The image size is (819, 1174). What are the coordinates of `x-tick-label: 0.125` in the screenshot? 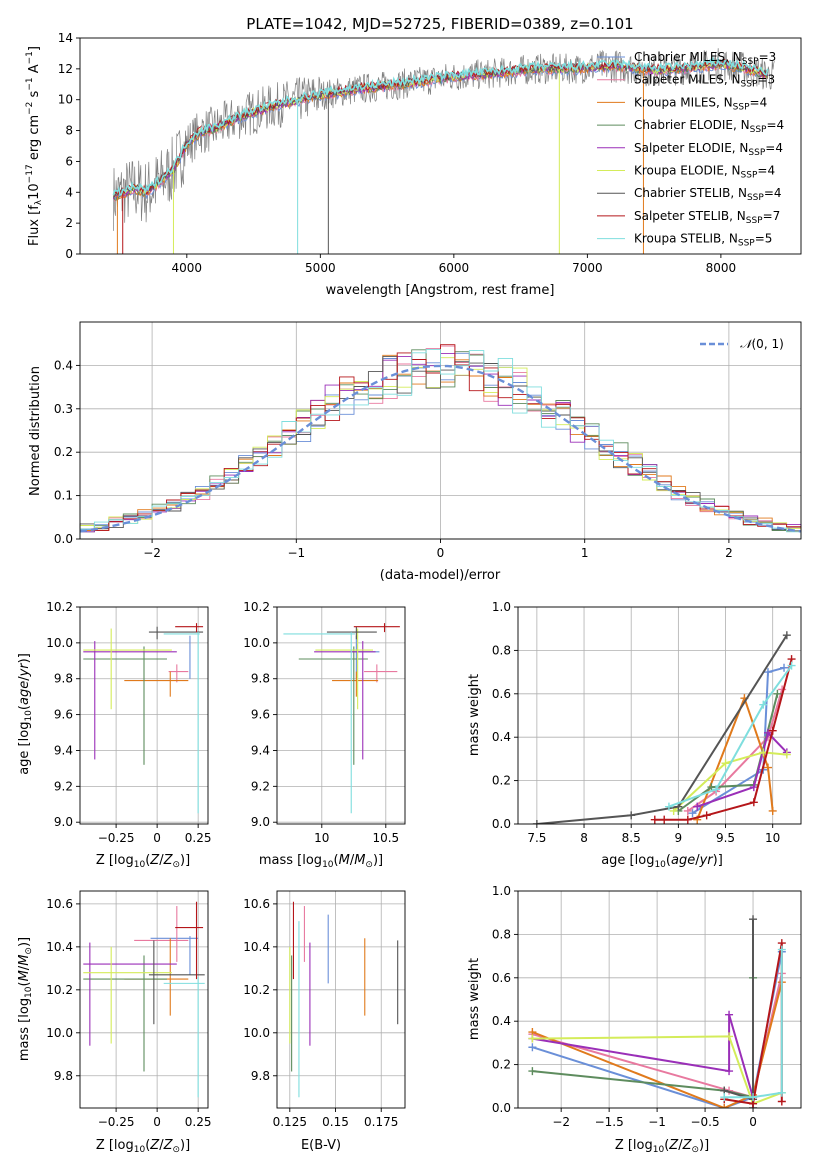 It's located at (290, 1122).